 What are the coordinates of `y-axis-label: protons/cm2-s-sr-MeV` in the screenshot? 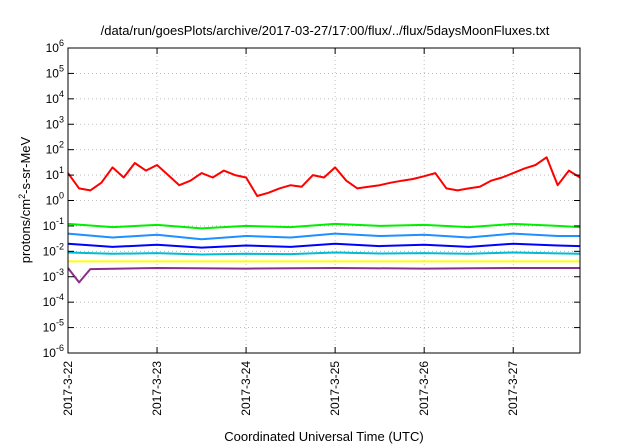 It's located at (25, 199).